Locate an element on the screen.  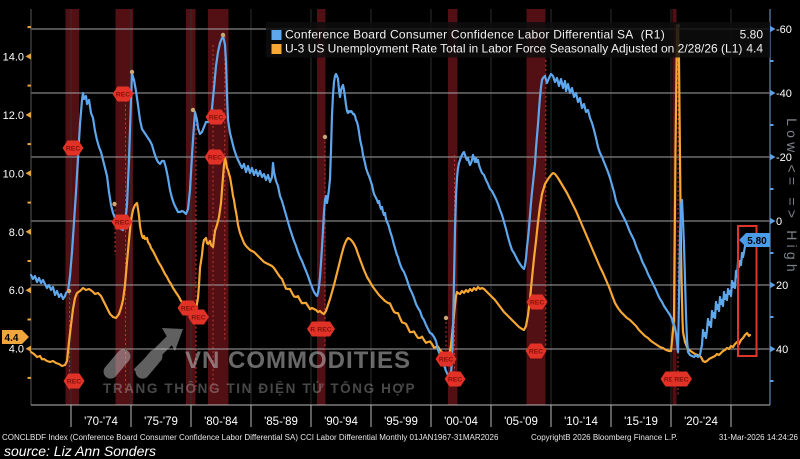
svg-text: 31-Mar-2026 14:24:26 is located at coordinates (759, 437).